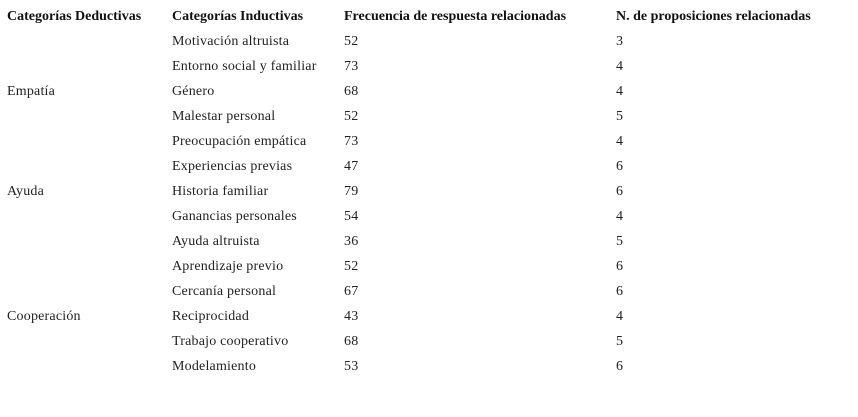  I want to click on inductive-category: Malestar personal, so click(224, 116).